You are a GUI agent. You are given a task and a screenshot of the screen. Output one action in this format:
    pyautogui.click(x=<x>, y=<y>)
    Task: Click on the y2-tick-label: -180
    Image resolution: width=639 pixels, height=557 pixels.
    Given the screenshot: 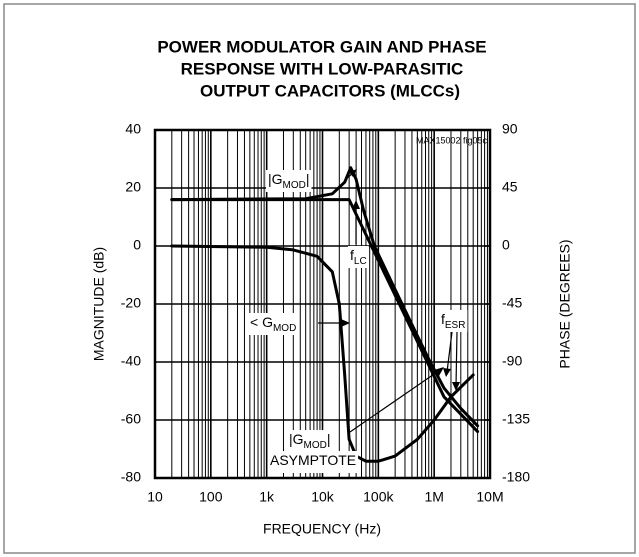 What is the action you would take?
    pyautogui.click(x=516, y=477)
    